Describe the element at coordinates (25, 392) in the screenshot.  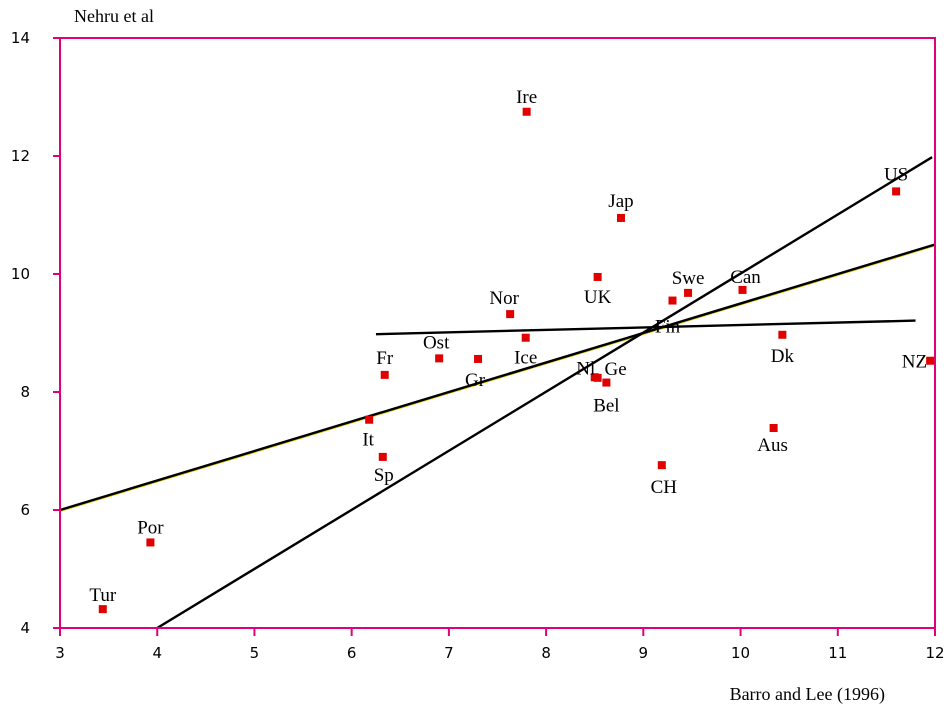
I see `y-tick-label: 8` at that location.